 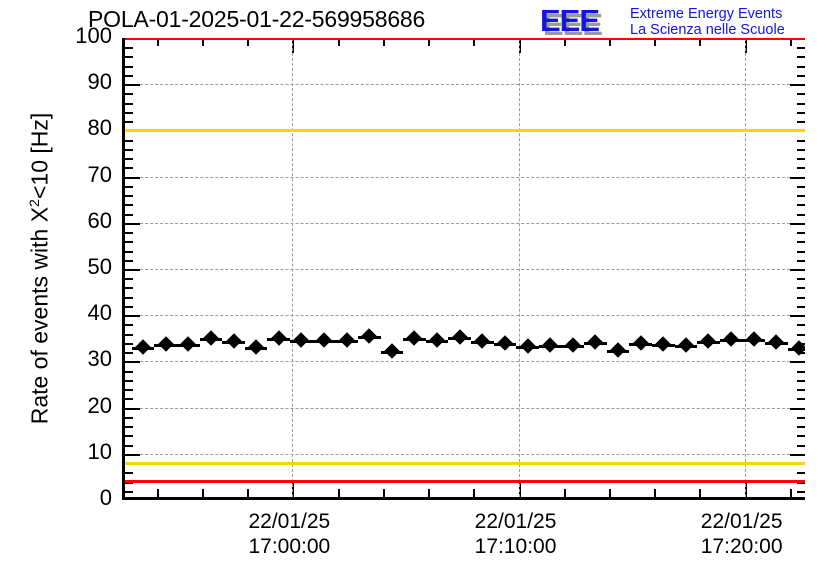 What do you see at coordinates (573, 24) in the screenshot?
I see `eee-logo-mark-shadow: EEE` at bounding box center [573, 24].